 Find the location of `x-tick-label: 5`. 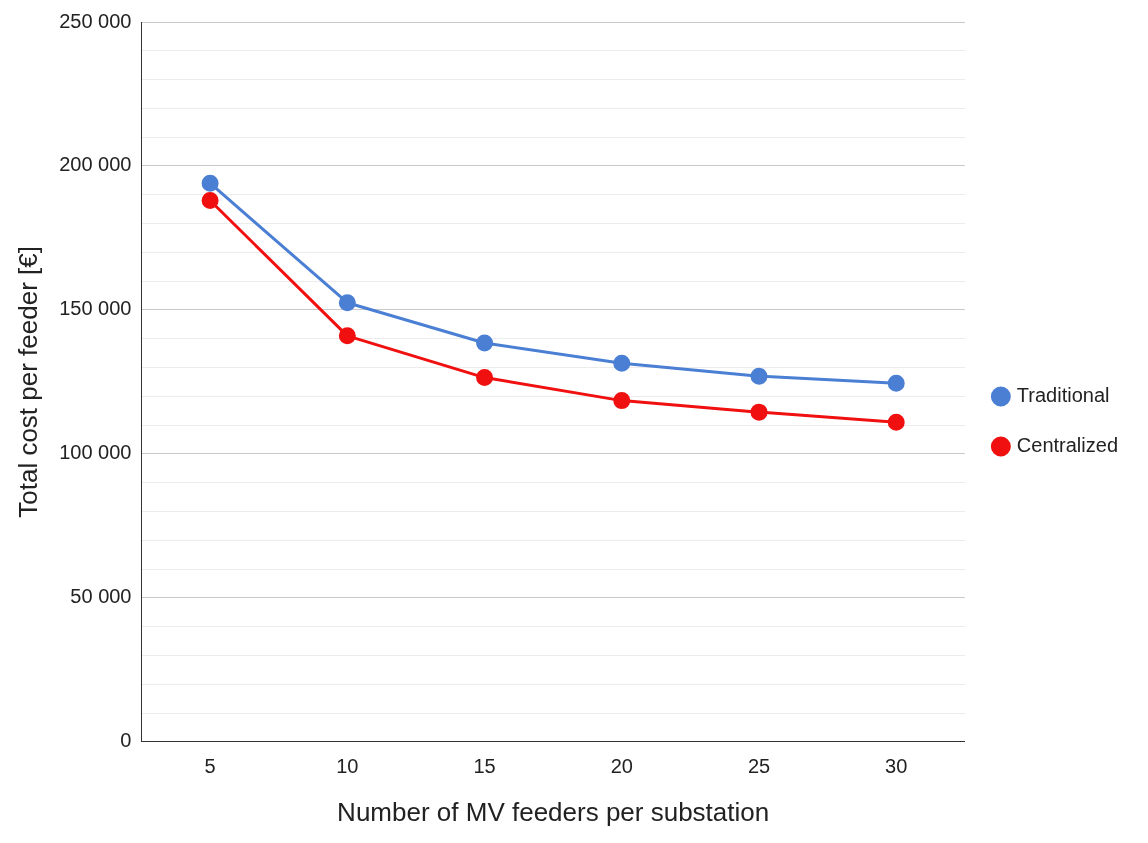

x-tick-label: 5 is located at coordinates (210, 766).